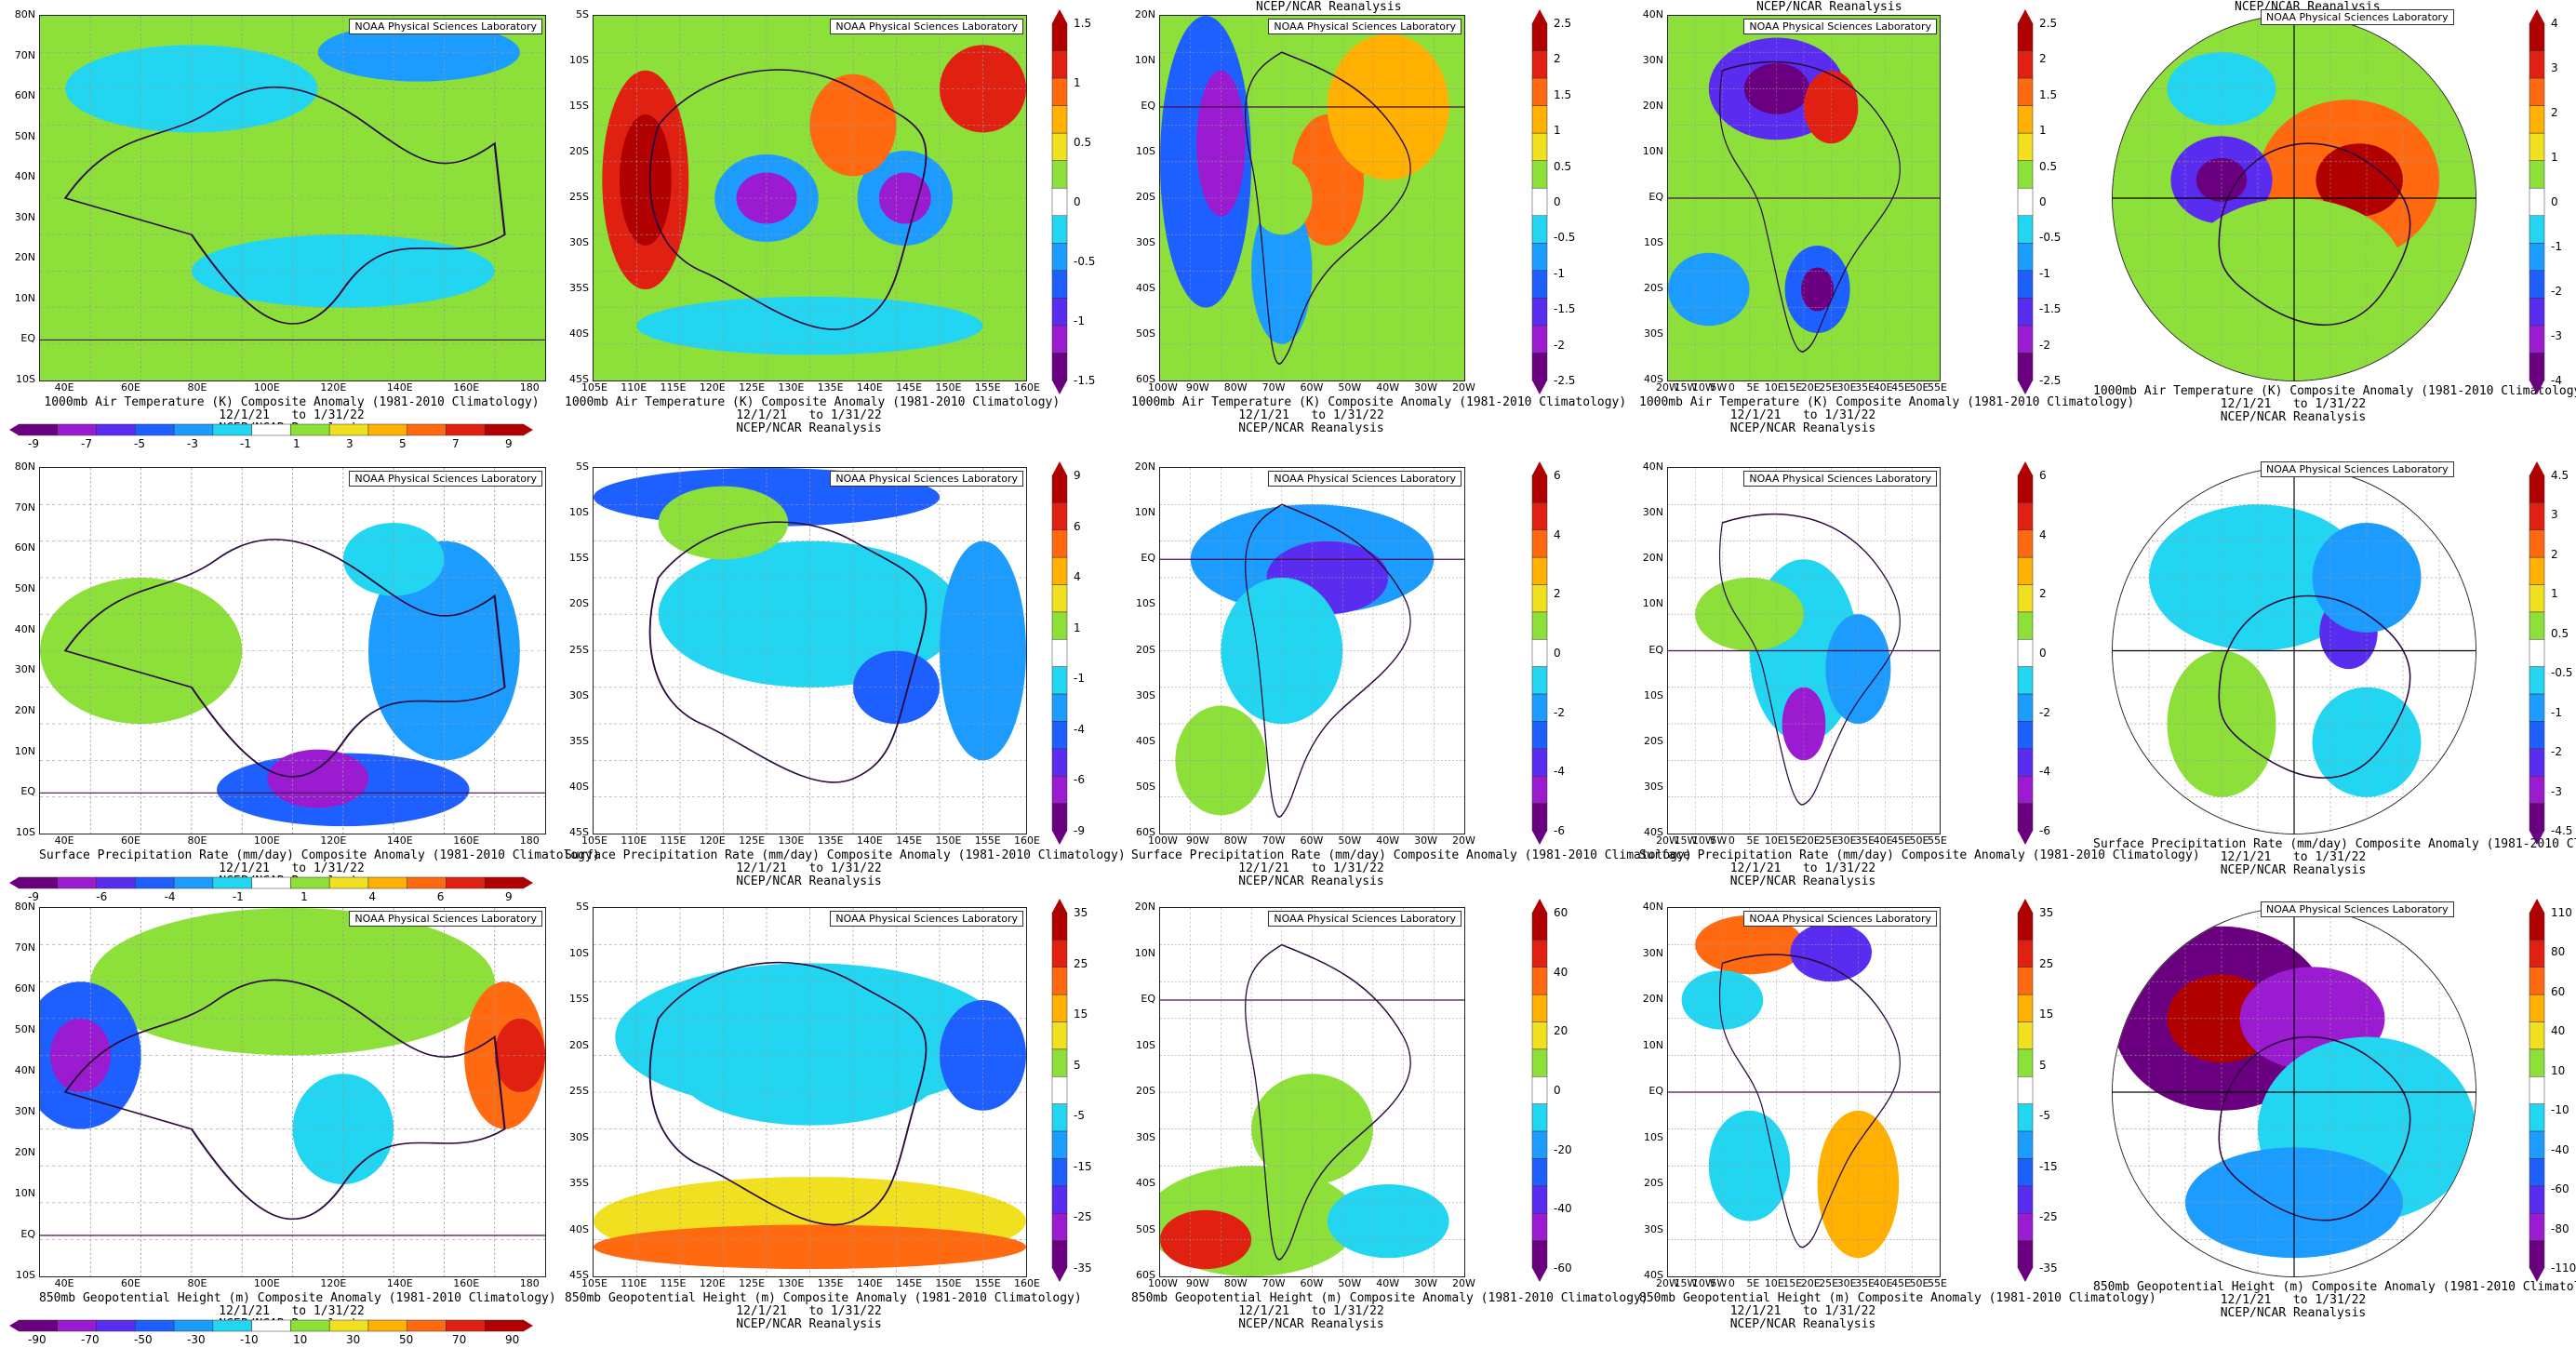 The height and width of the screenshot is (1348, 2576). I want to click on colorbar-label: 5, so click(2043, 1065).